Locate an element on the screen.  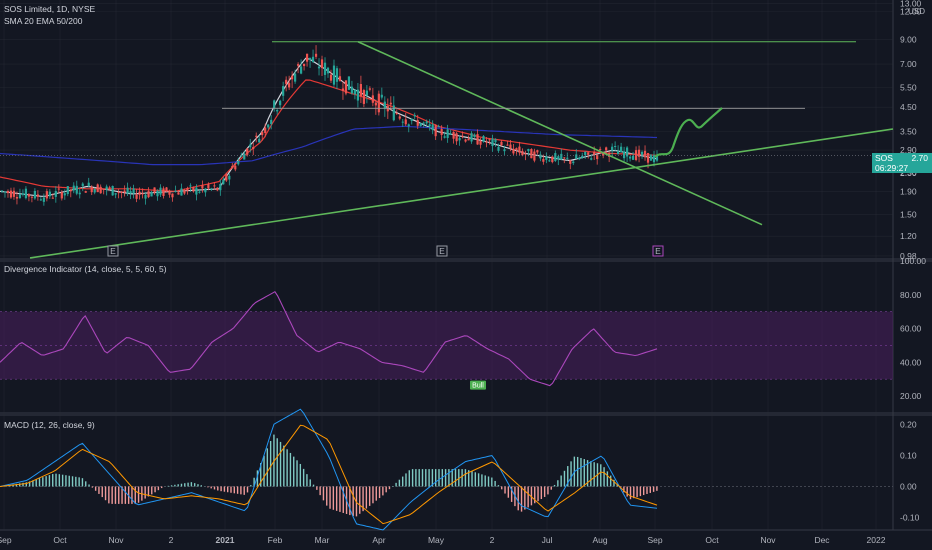
divergence-line is located at coordinates (329, 338).